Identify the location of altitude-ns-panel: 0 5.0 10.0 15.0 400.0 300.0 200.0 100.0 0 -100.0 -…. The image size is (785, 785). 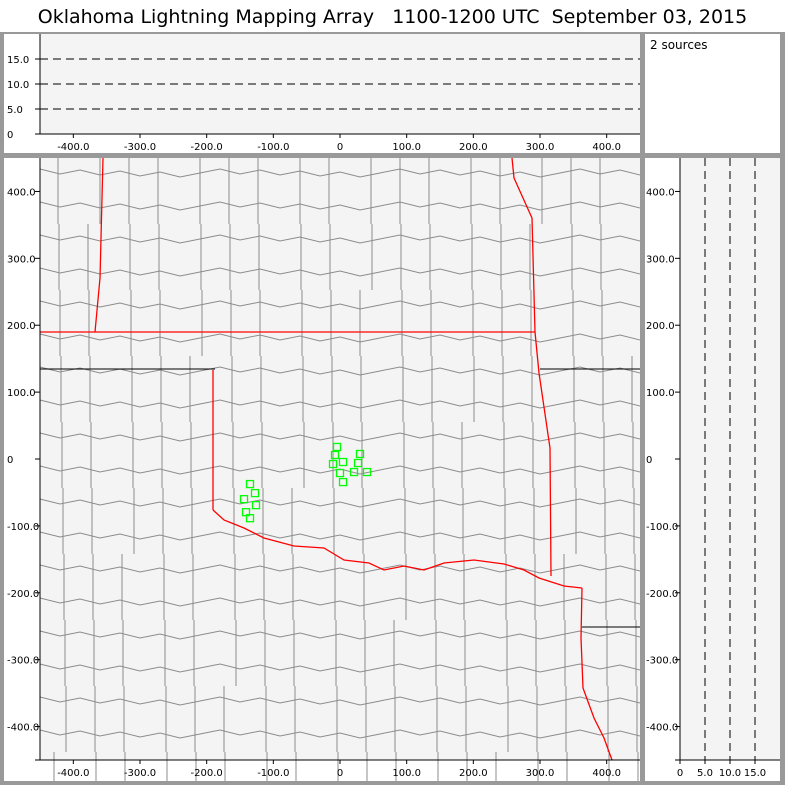
(712, 469).